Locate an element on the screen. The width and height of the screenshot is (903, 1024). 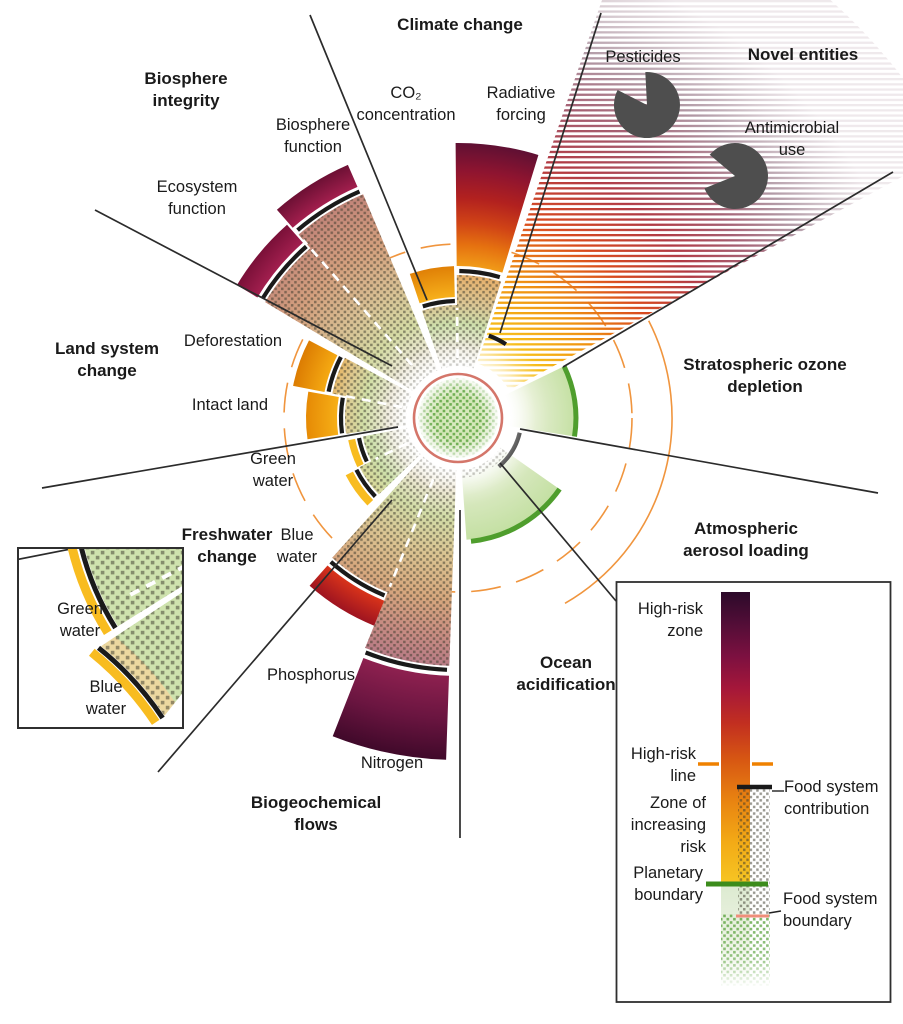
divider-freshwater-land is located at coordinates (220, 457).